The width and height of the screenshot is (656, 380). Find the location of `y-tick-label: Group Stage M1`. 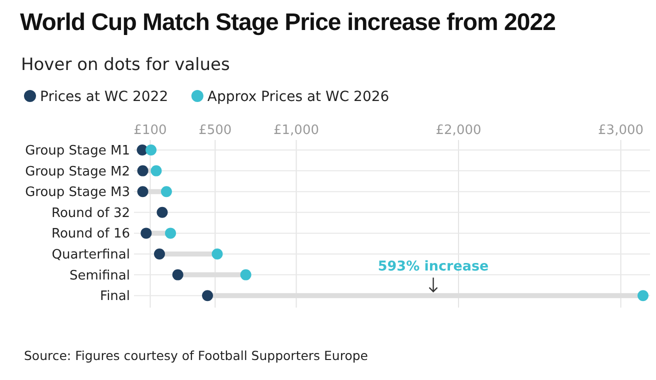

y-tick-label: Group Stage M1 is located at coordinates (77, 151).